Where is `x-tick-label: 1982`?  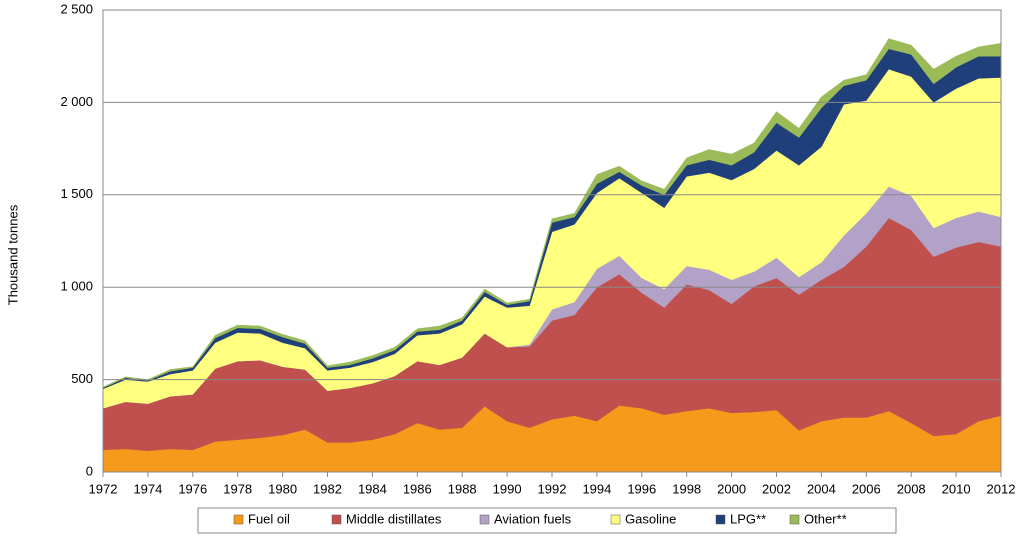 x-tick-label: 1982 is located at coordinates (327, 488).